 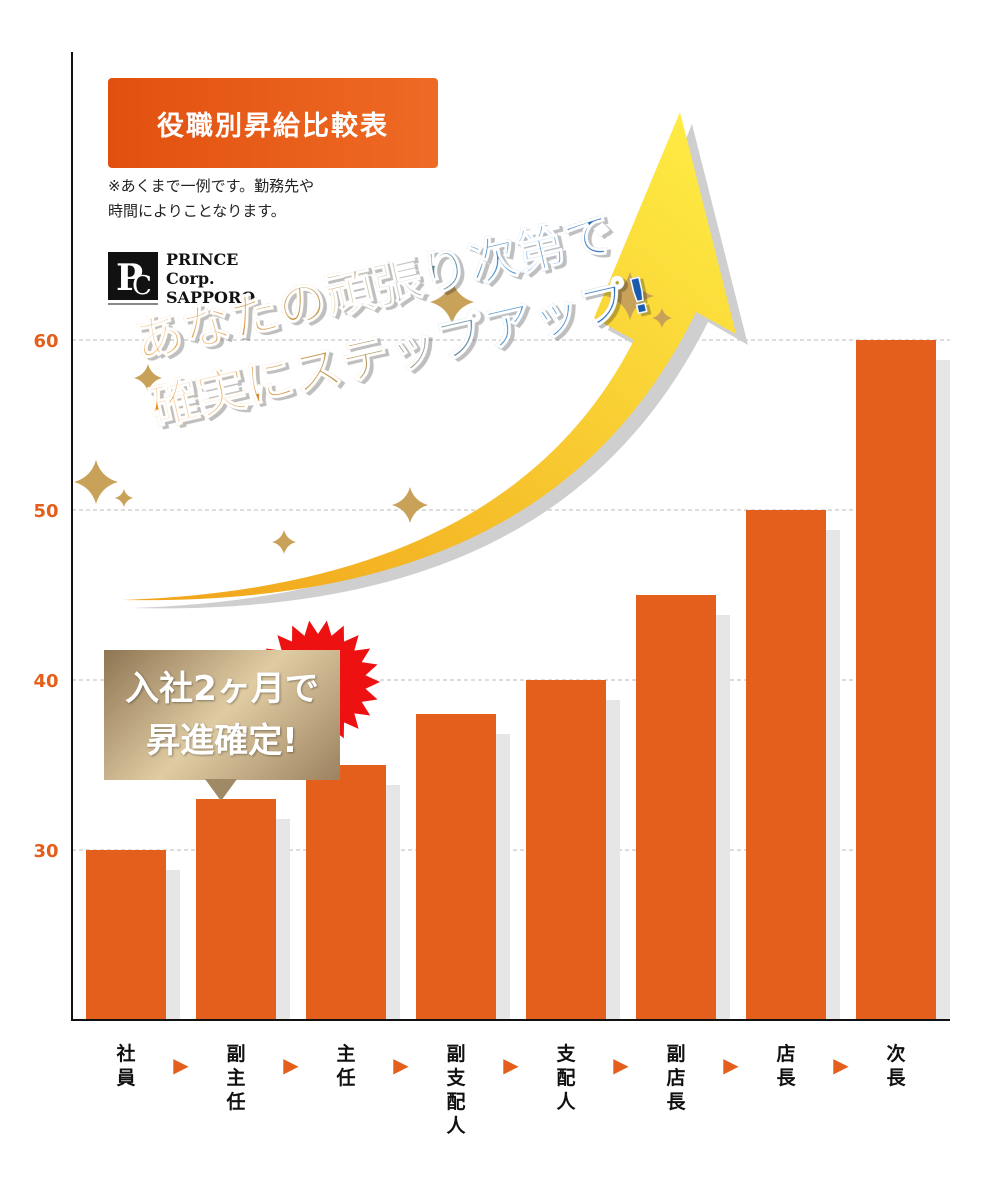 I want to click on svg-text: P, so click(x=129, y=278).